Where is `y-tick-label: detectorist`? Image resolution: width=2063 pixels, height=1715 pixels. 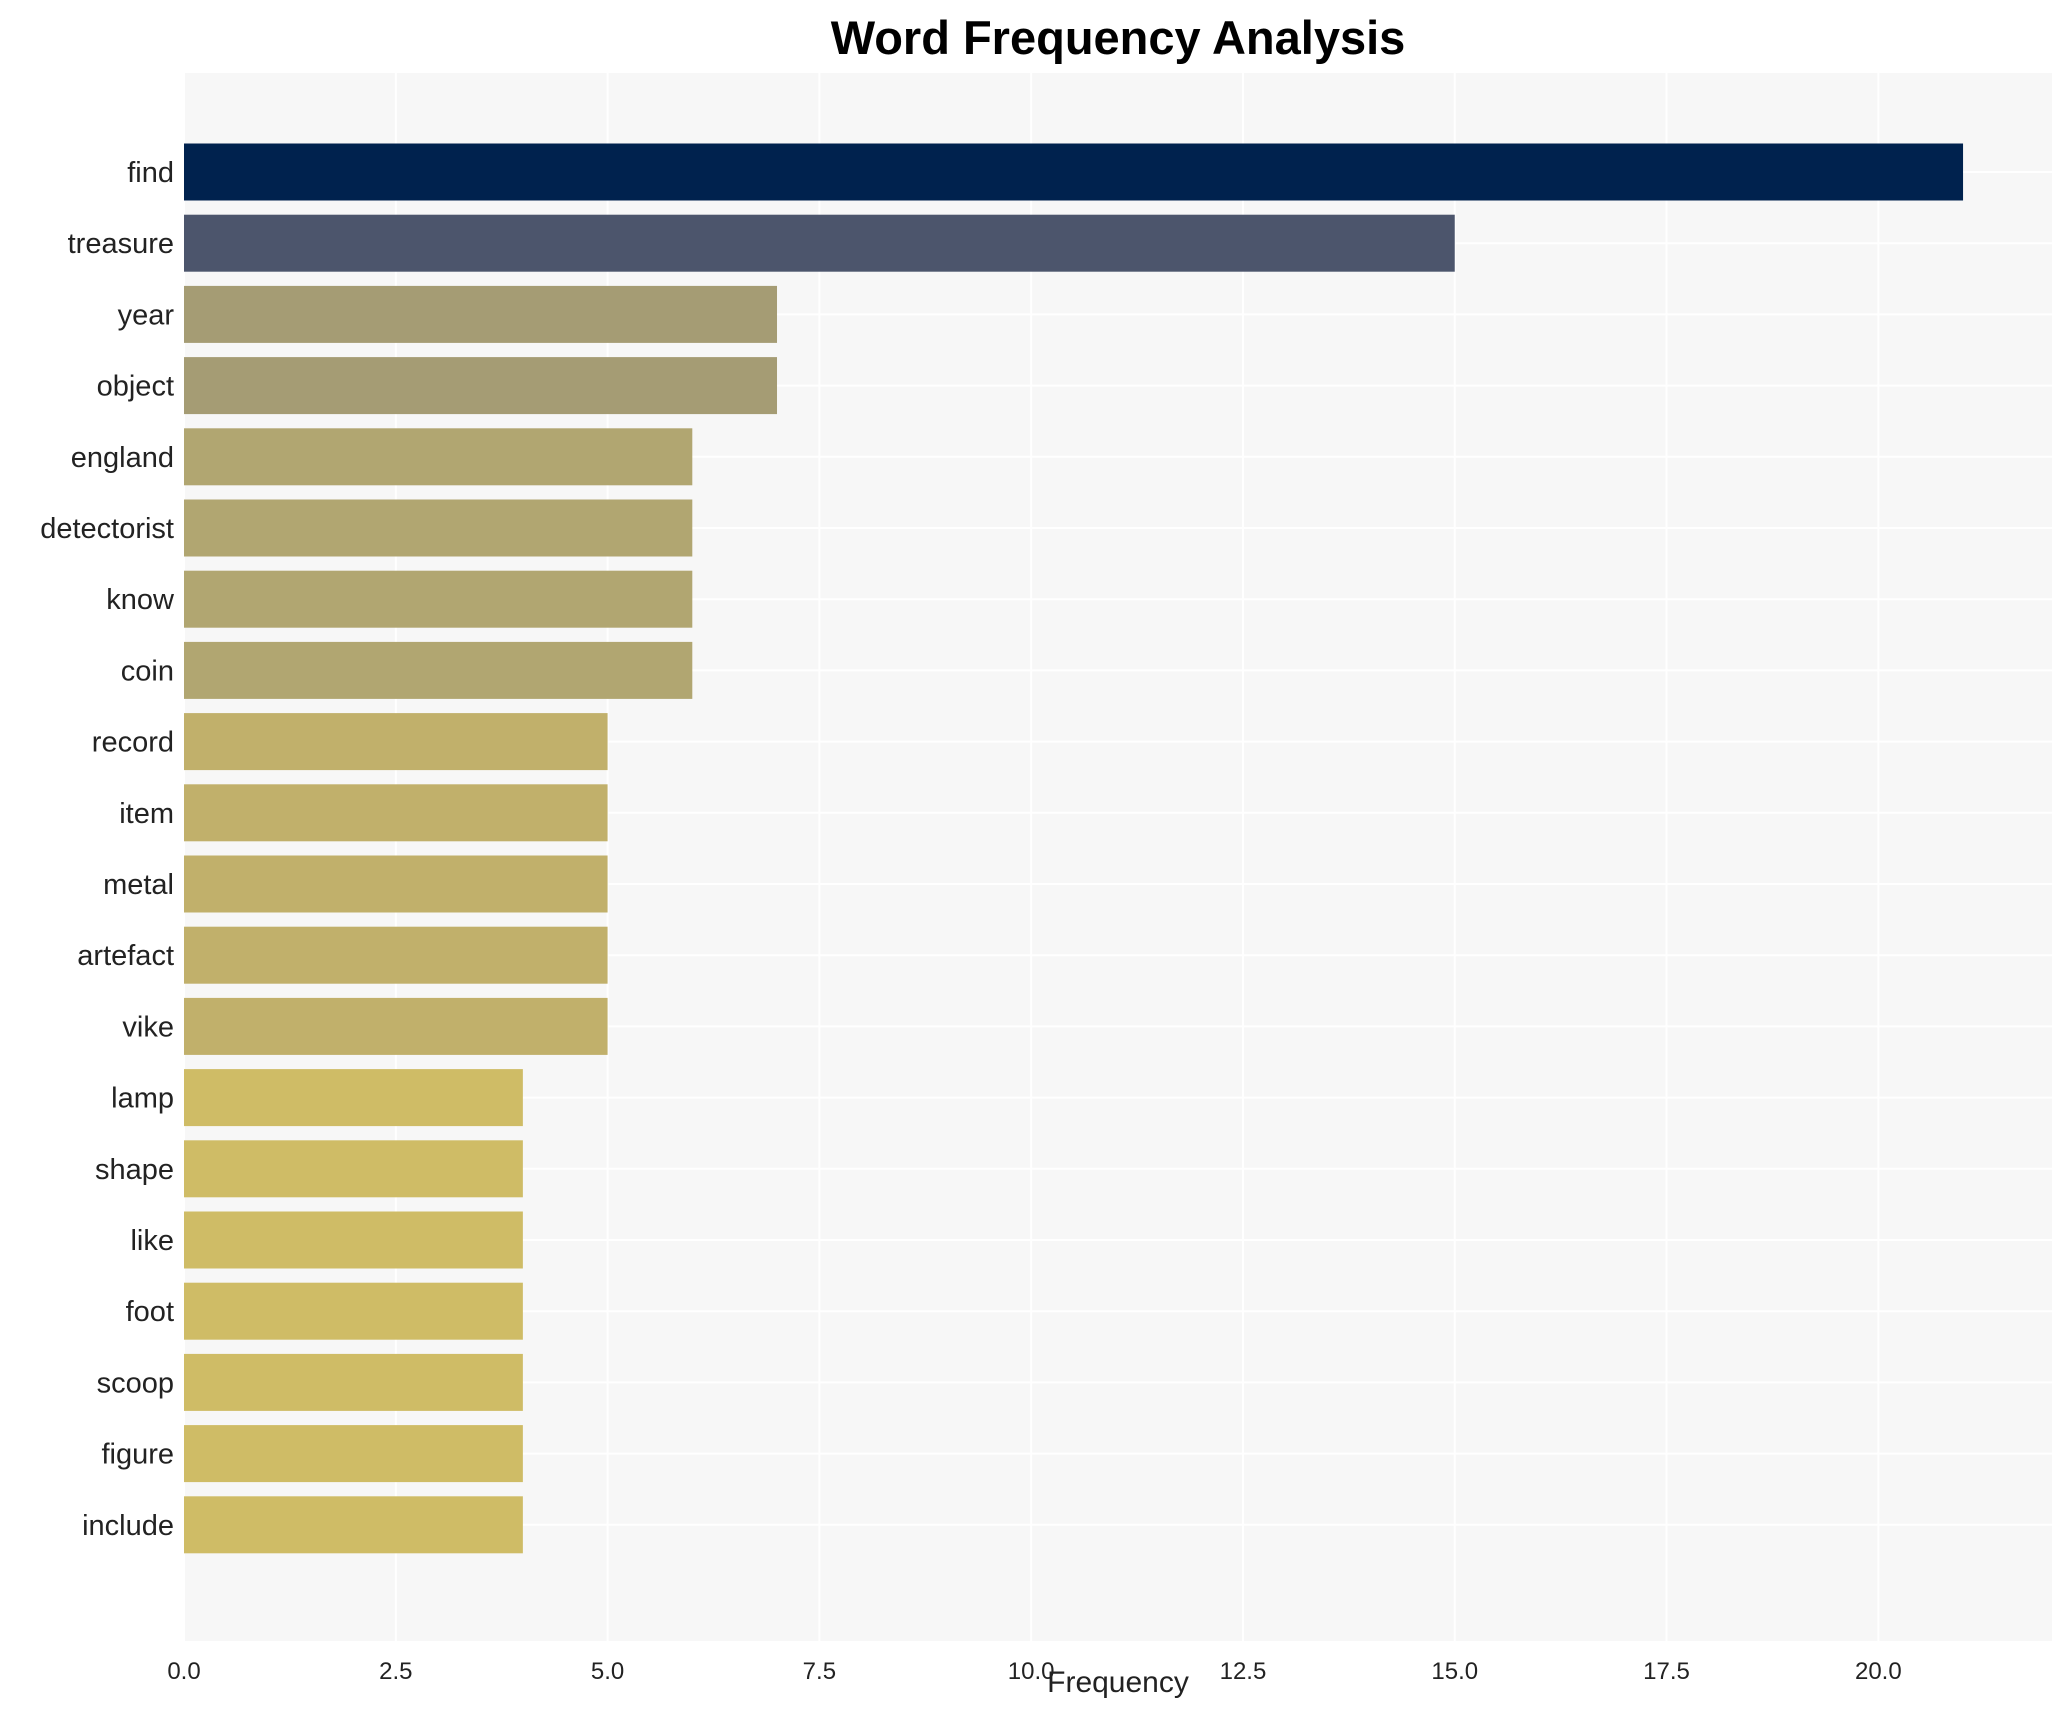 y-tick-label: detectorist is located at coordinates (107, 529).